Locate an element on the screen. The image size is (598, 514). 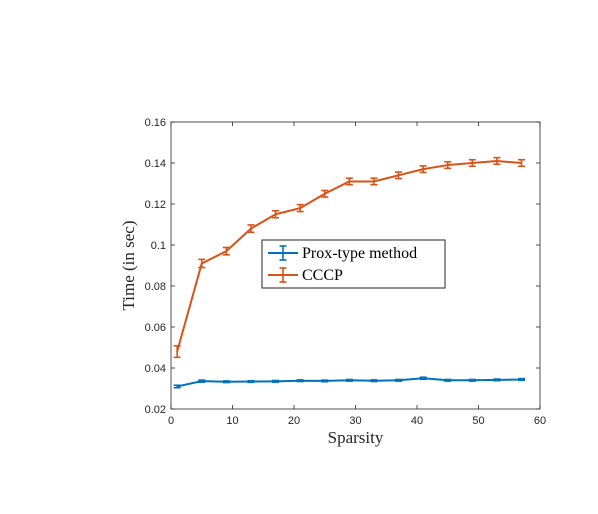
y-tick-label: 0.08 is located at coordinates (155, 287).